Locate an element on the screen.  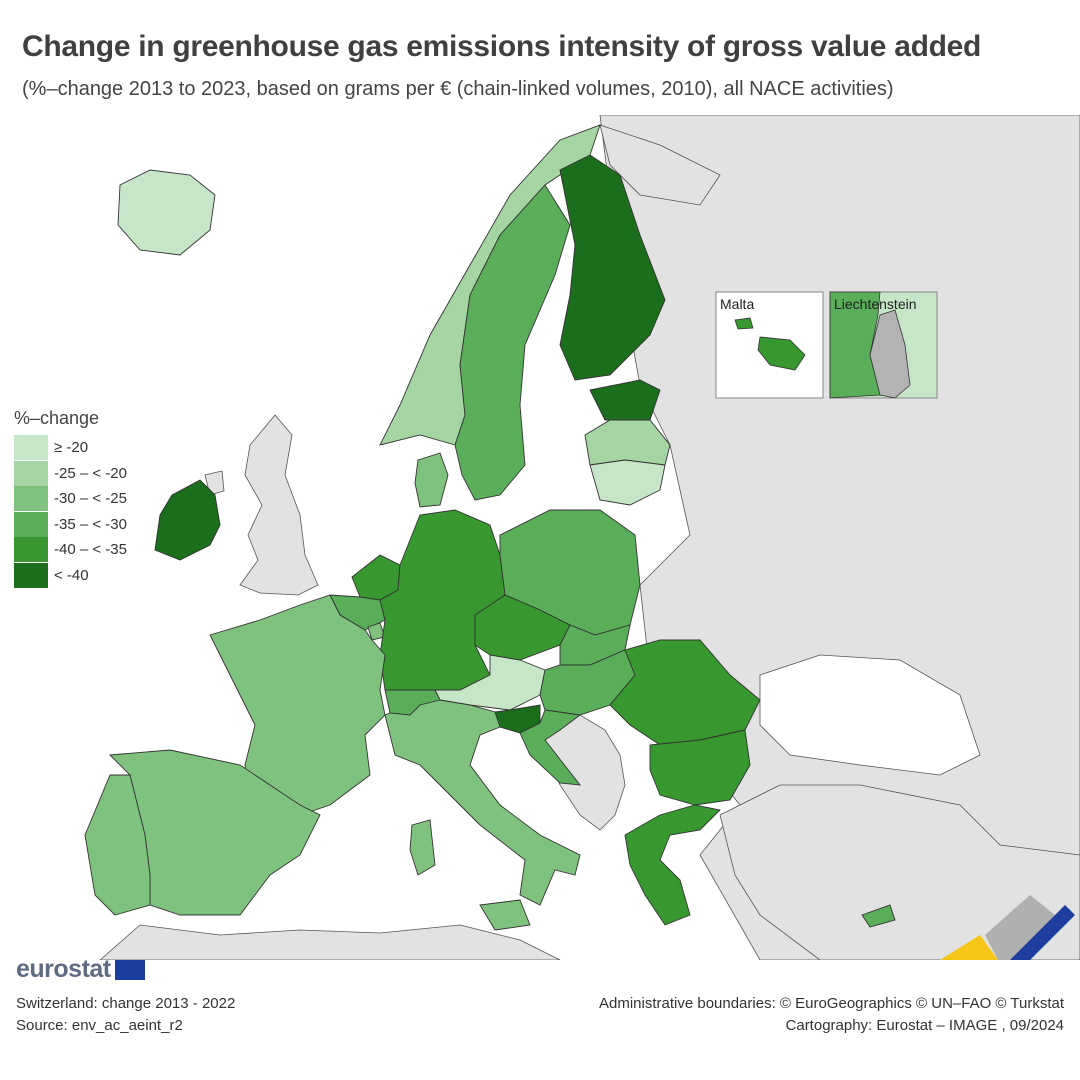
legend-label: -35 – < -30 is located at coordinates (90, 524).